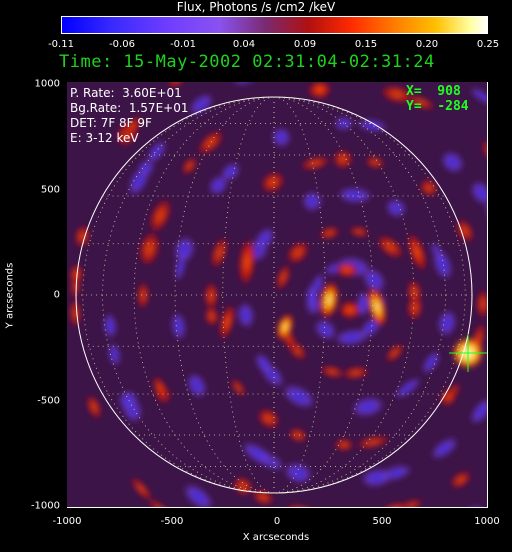 The width and height of the screenshot is (512, 552). What do you see at coordinates (433, 91) in the screenshot?
I see `cursor-x-readout: X= 908` at bounding box center [433, 91].